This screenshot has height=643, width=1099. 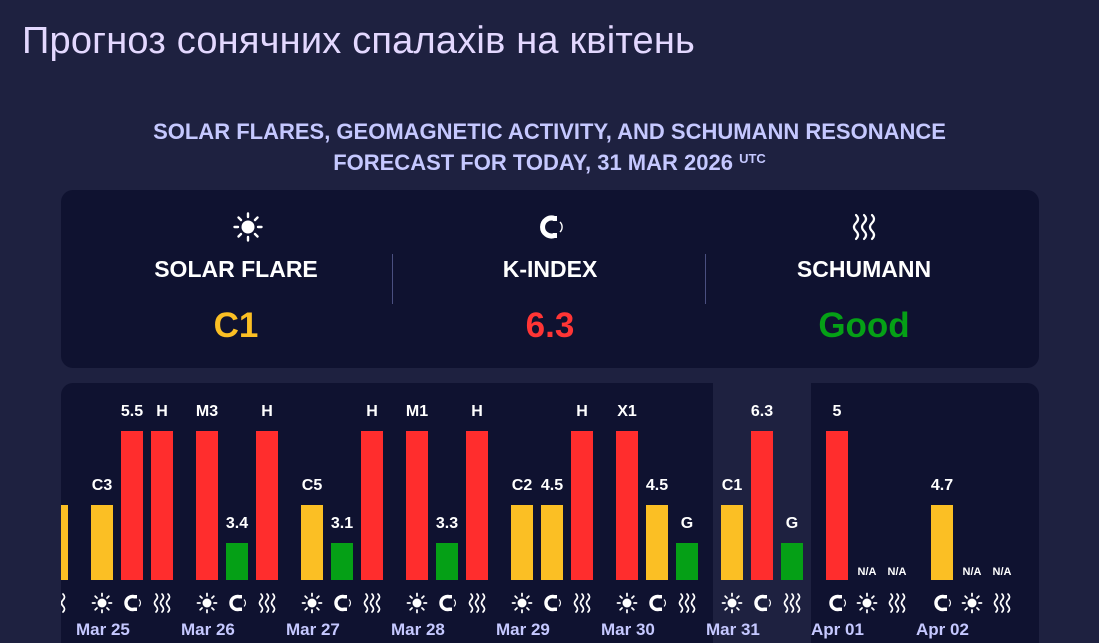 I want to click on bar-value-label: X1, so click(x=627, y=411).